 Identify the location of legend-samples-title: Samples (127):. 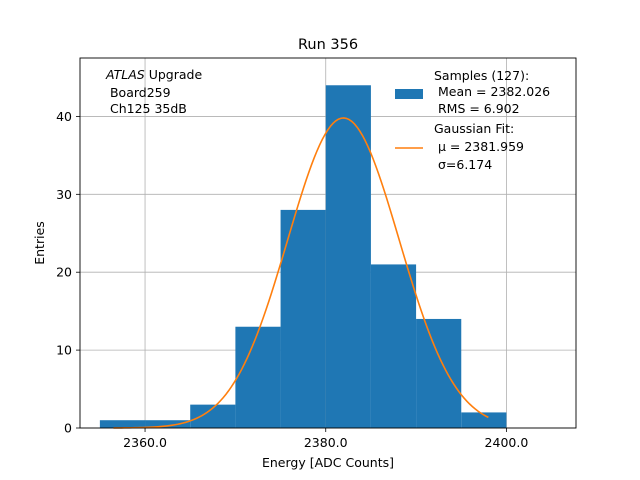
(481, 75).